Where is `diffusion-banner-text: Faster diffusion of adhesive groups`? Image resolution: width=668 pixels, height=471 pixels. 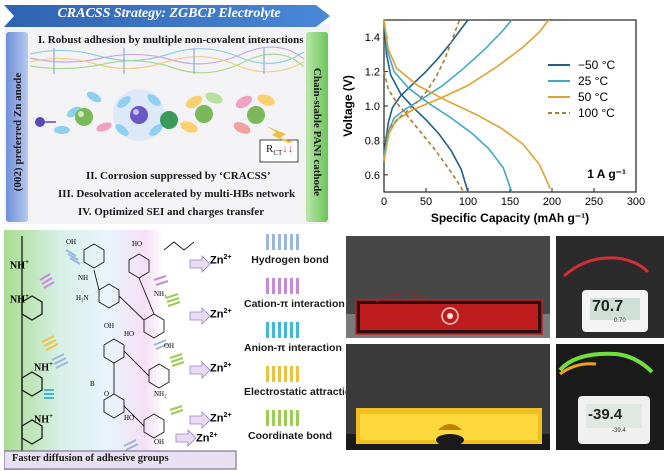
diffusion-banner-text: Faster diffusion of adhesive groups is located at coordinates (90, 458).